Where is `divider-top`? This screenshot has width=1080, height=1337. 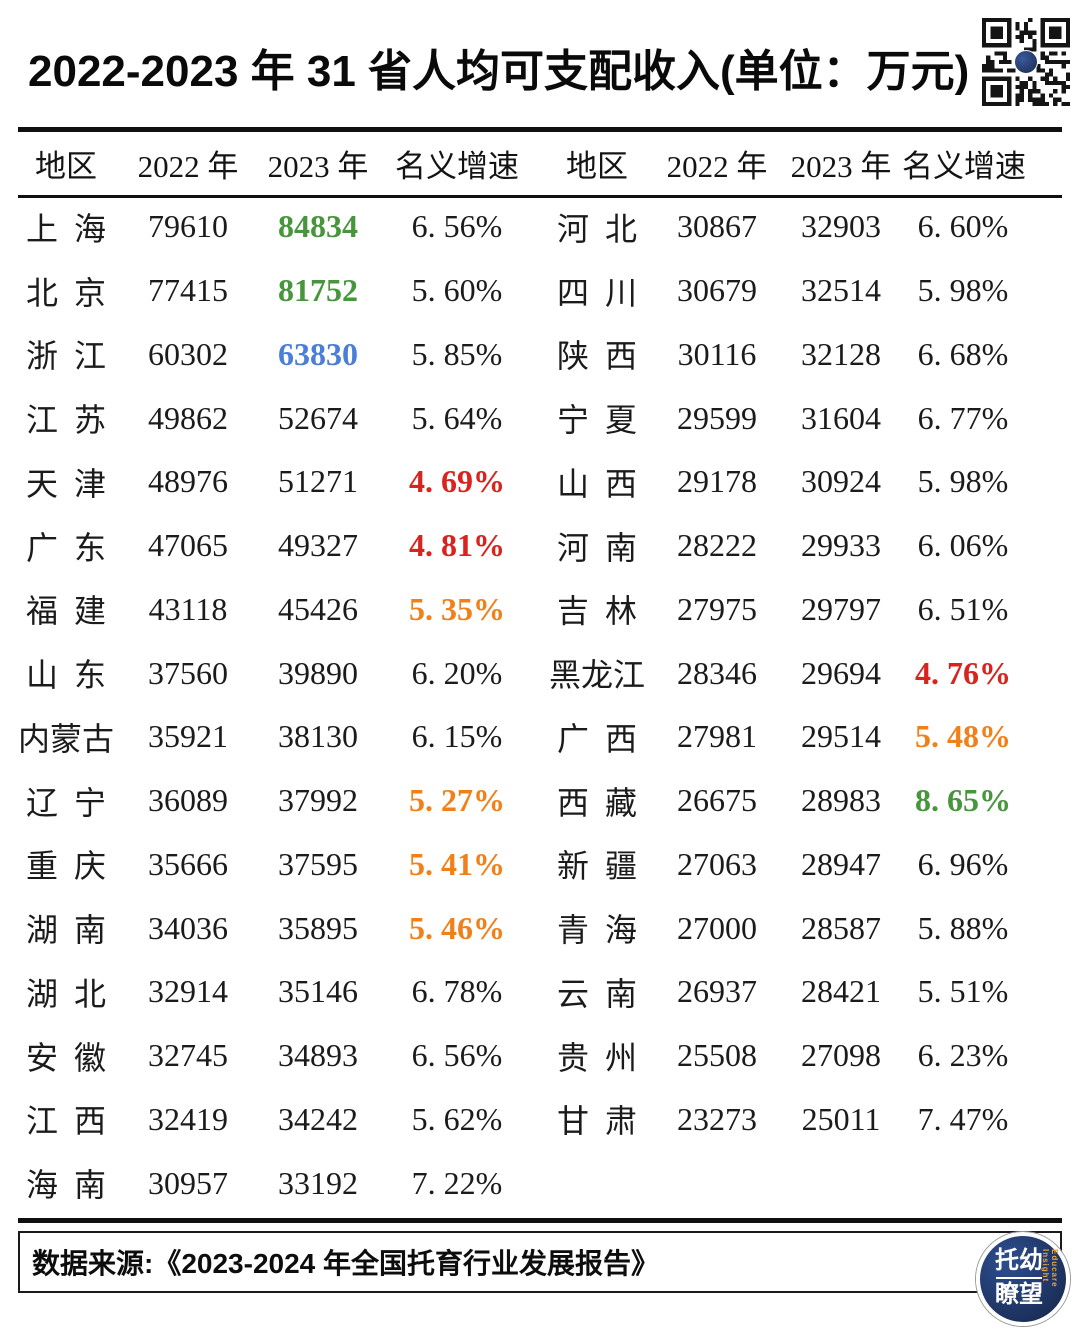 divider-top is located at coordinates (540, 129).